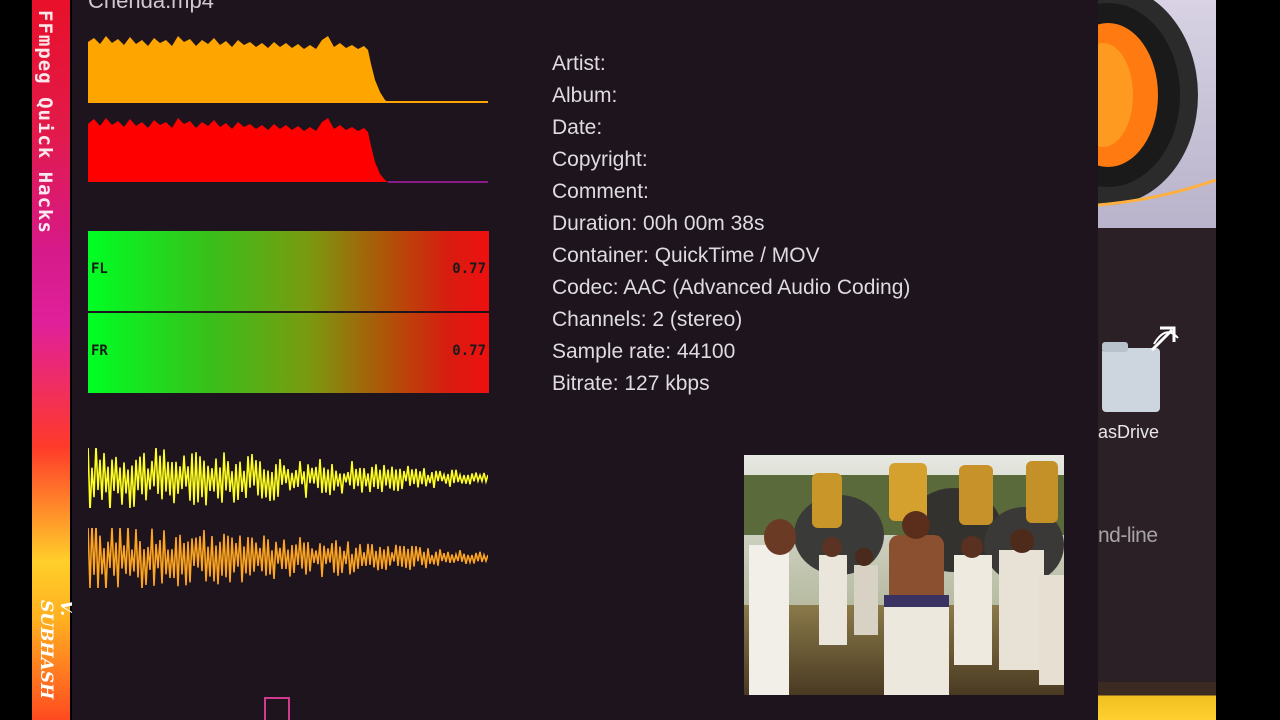 Image resolution: width=1280 pixels, height=720 pixels. I want to click on desktop-bottom-strip, so click(1157, 701).